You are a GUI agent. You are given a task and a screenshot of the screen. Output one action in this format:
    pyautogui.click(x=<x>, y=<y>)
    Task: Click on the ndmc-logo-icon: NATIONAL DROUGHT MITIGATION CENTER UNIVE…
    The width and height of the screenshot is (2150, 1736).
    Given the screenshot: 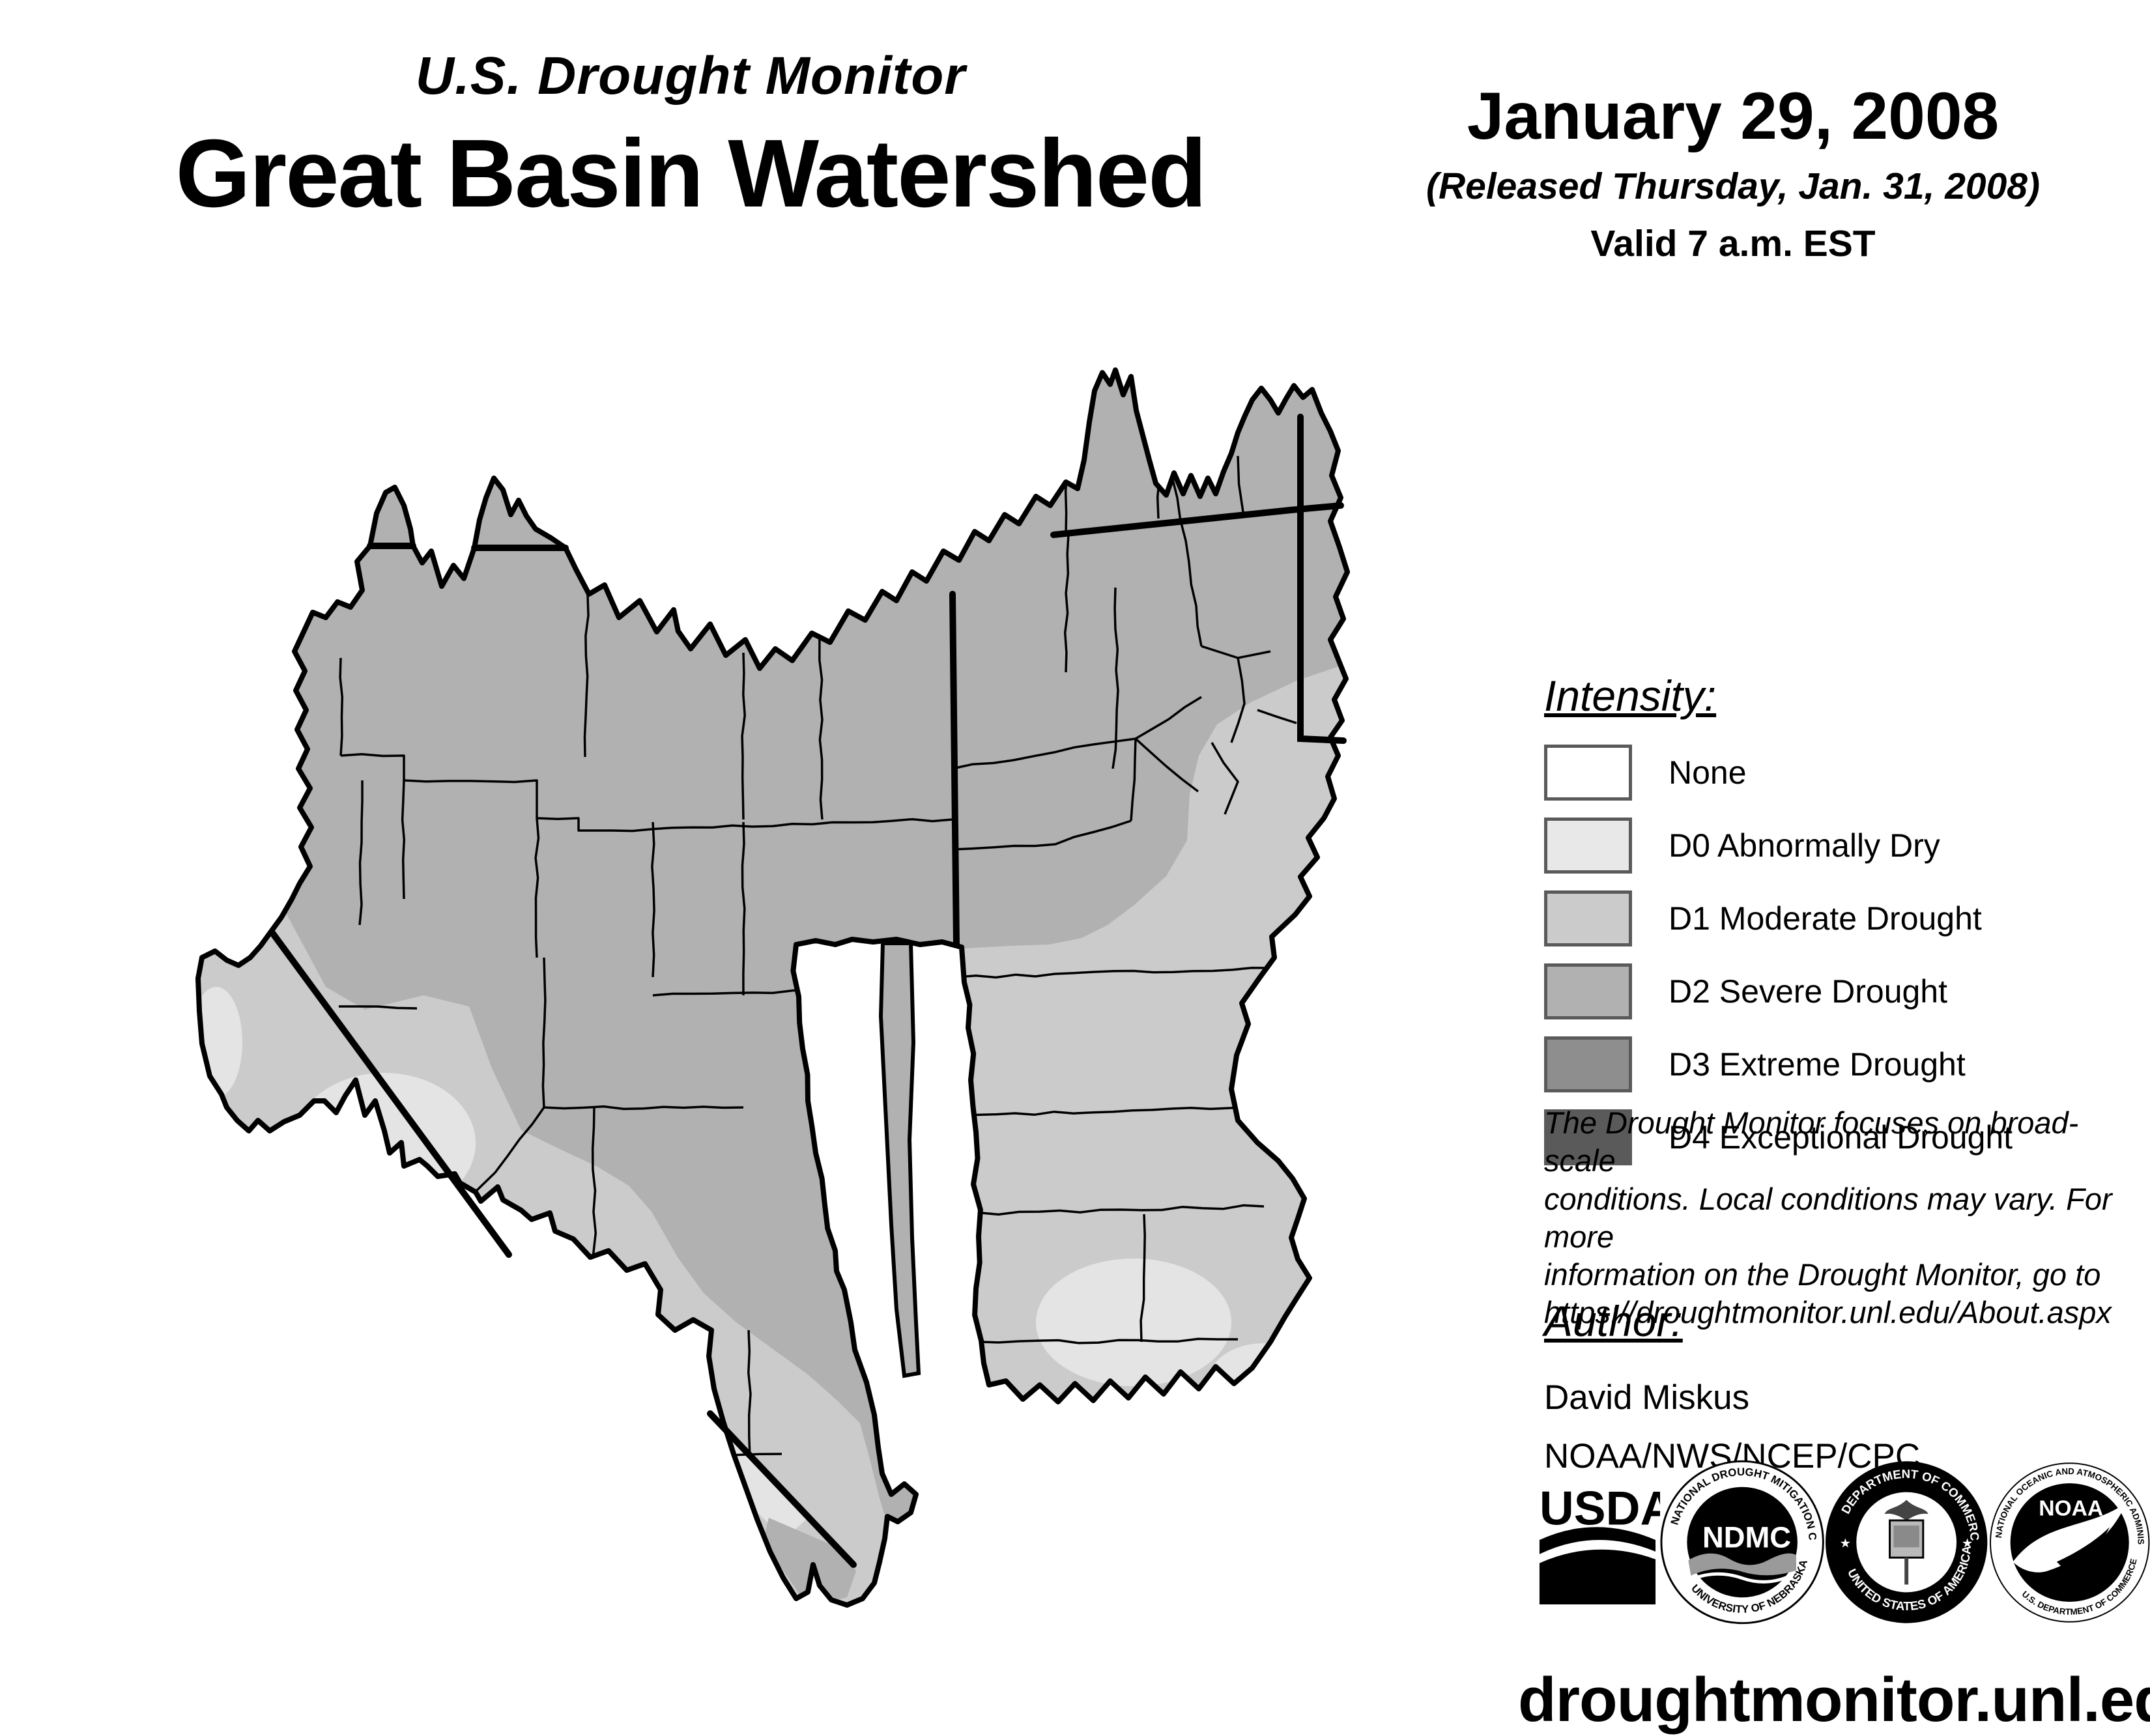 What is the action you would take?
    pyautogui.click(x=1742, y=1542)
    